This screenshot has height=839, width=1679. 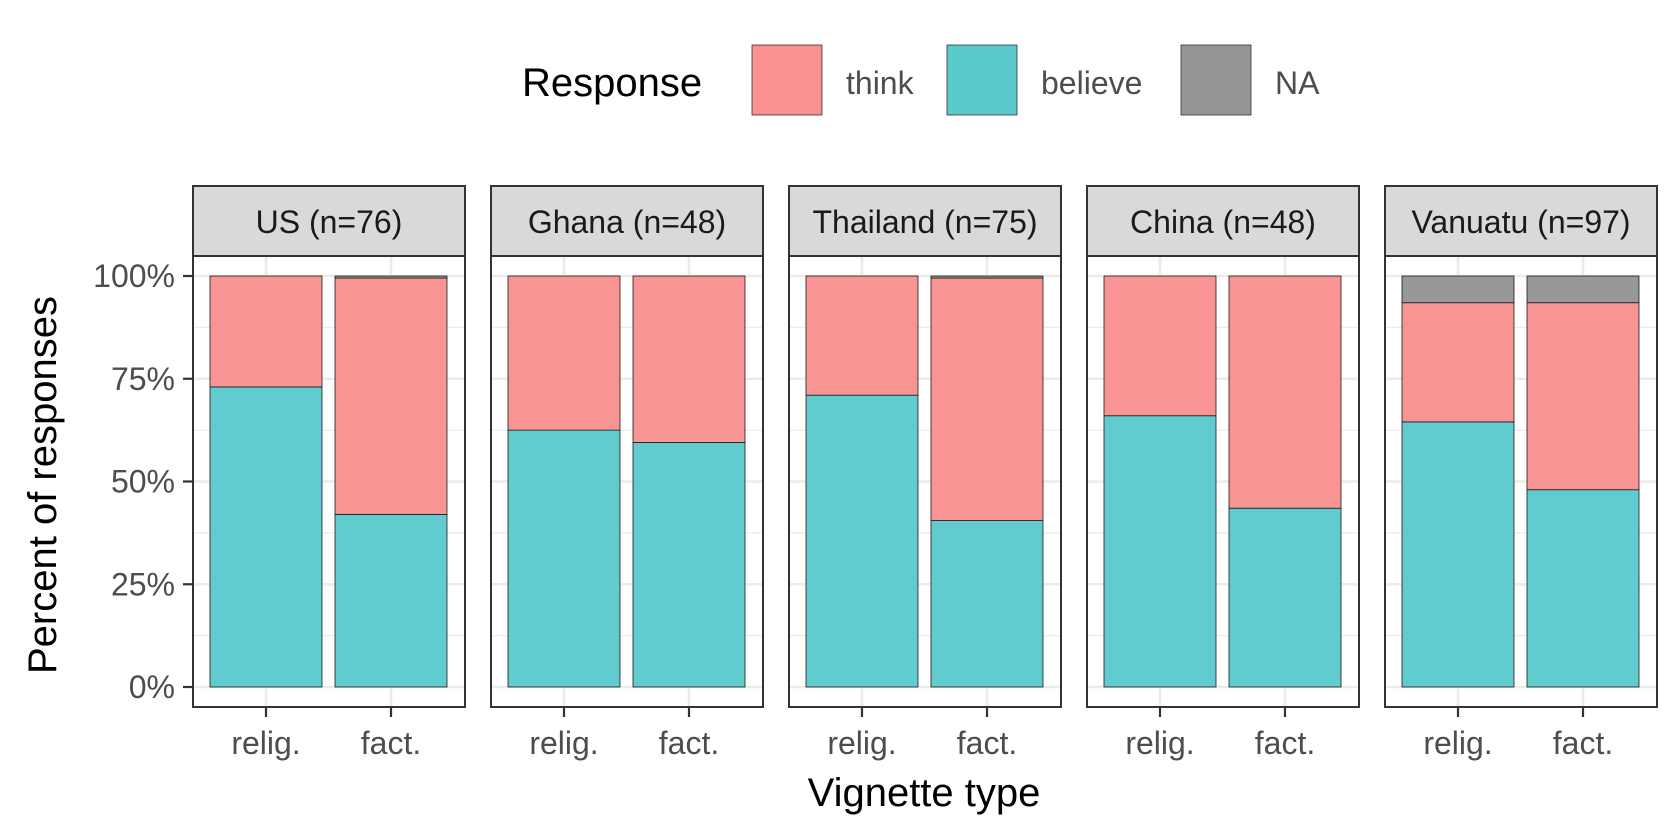 I want to click on facet-strip-label: Ghana (n=48), so click(x=627, y=222).